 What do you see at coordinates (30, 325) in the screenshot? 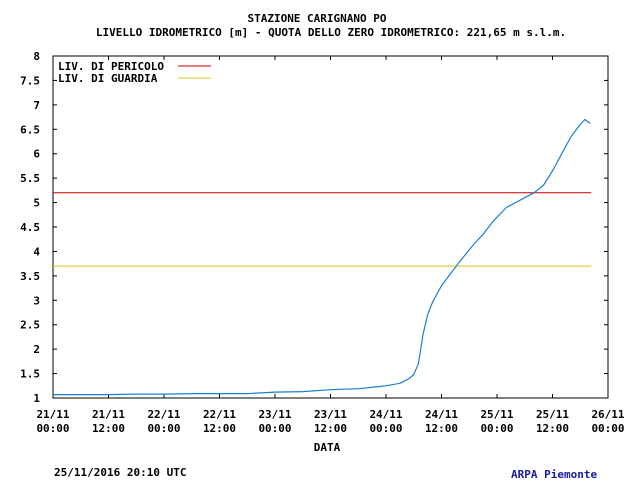
I see `y-tick-label: 2.5` at bounding box center [30, 325].